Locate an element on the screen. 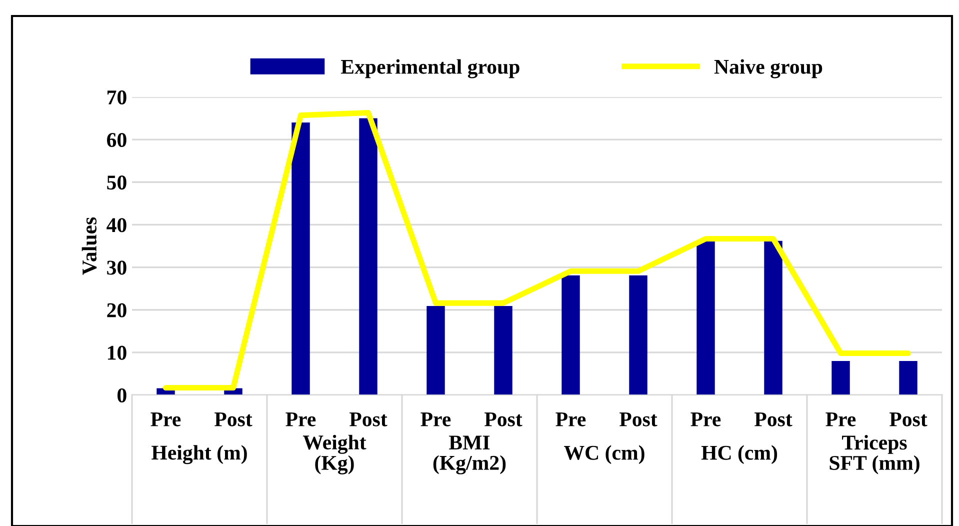 Image resolution: width=959 pixels, height=526 pixels. y-tick-label: 70 is located at coordinates (116, 97).